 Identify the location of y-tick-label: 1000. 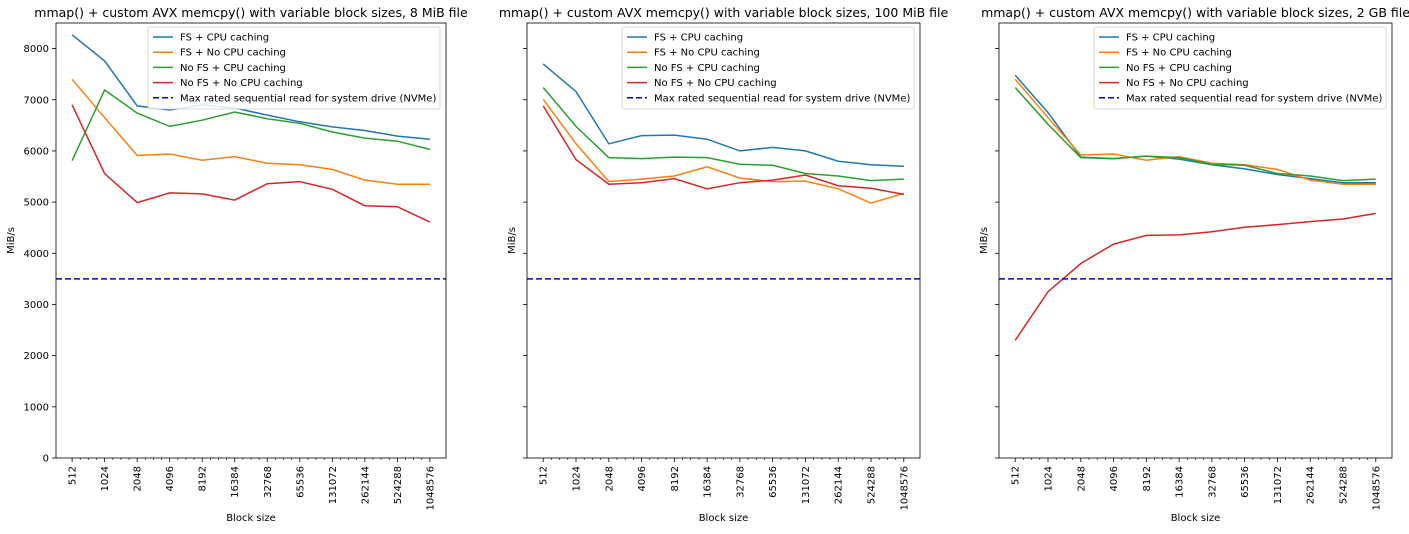
(36, 407).